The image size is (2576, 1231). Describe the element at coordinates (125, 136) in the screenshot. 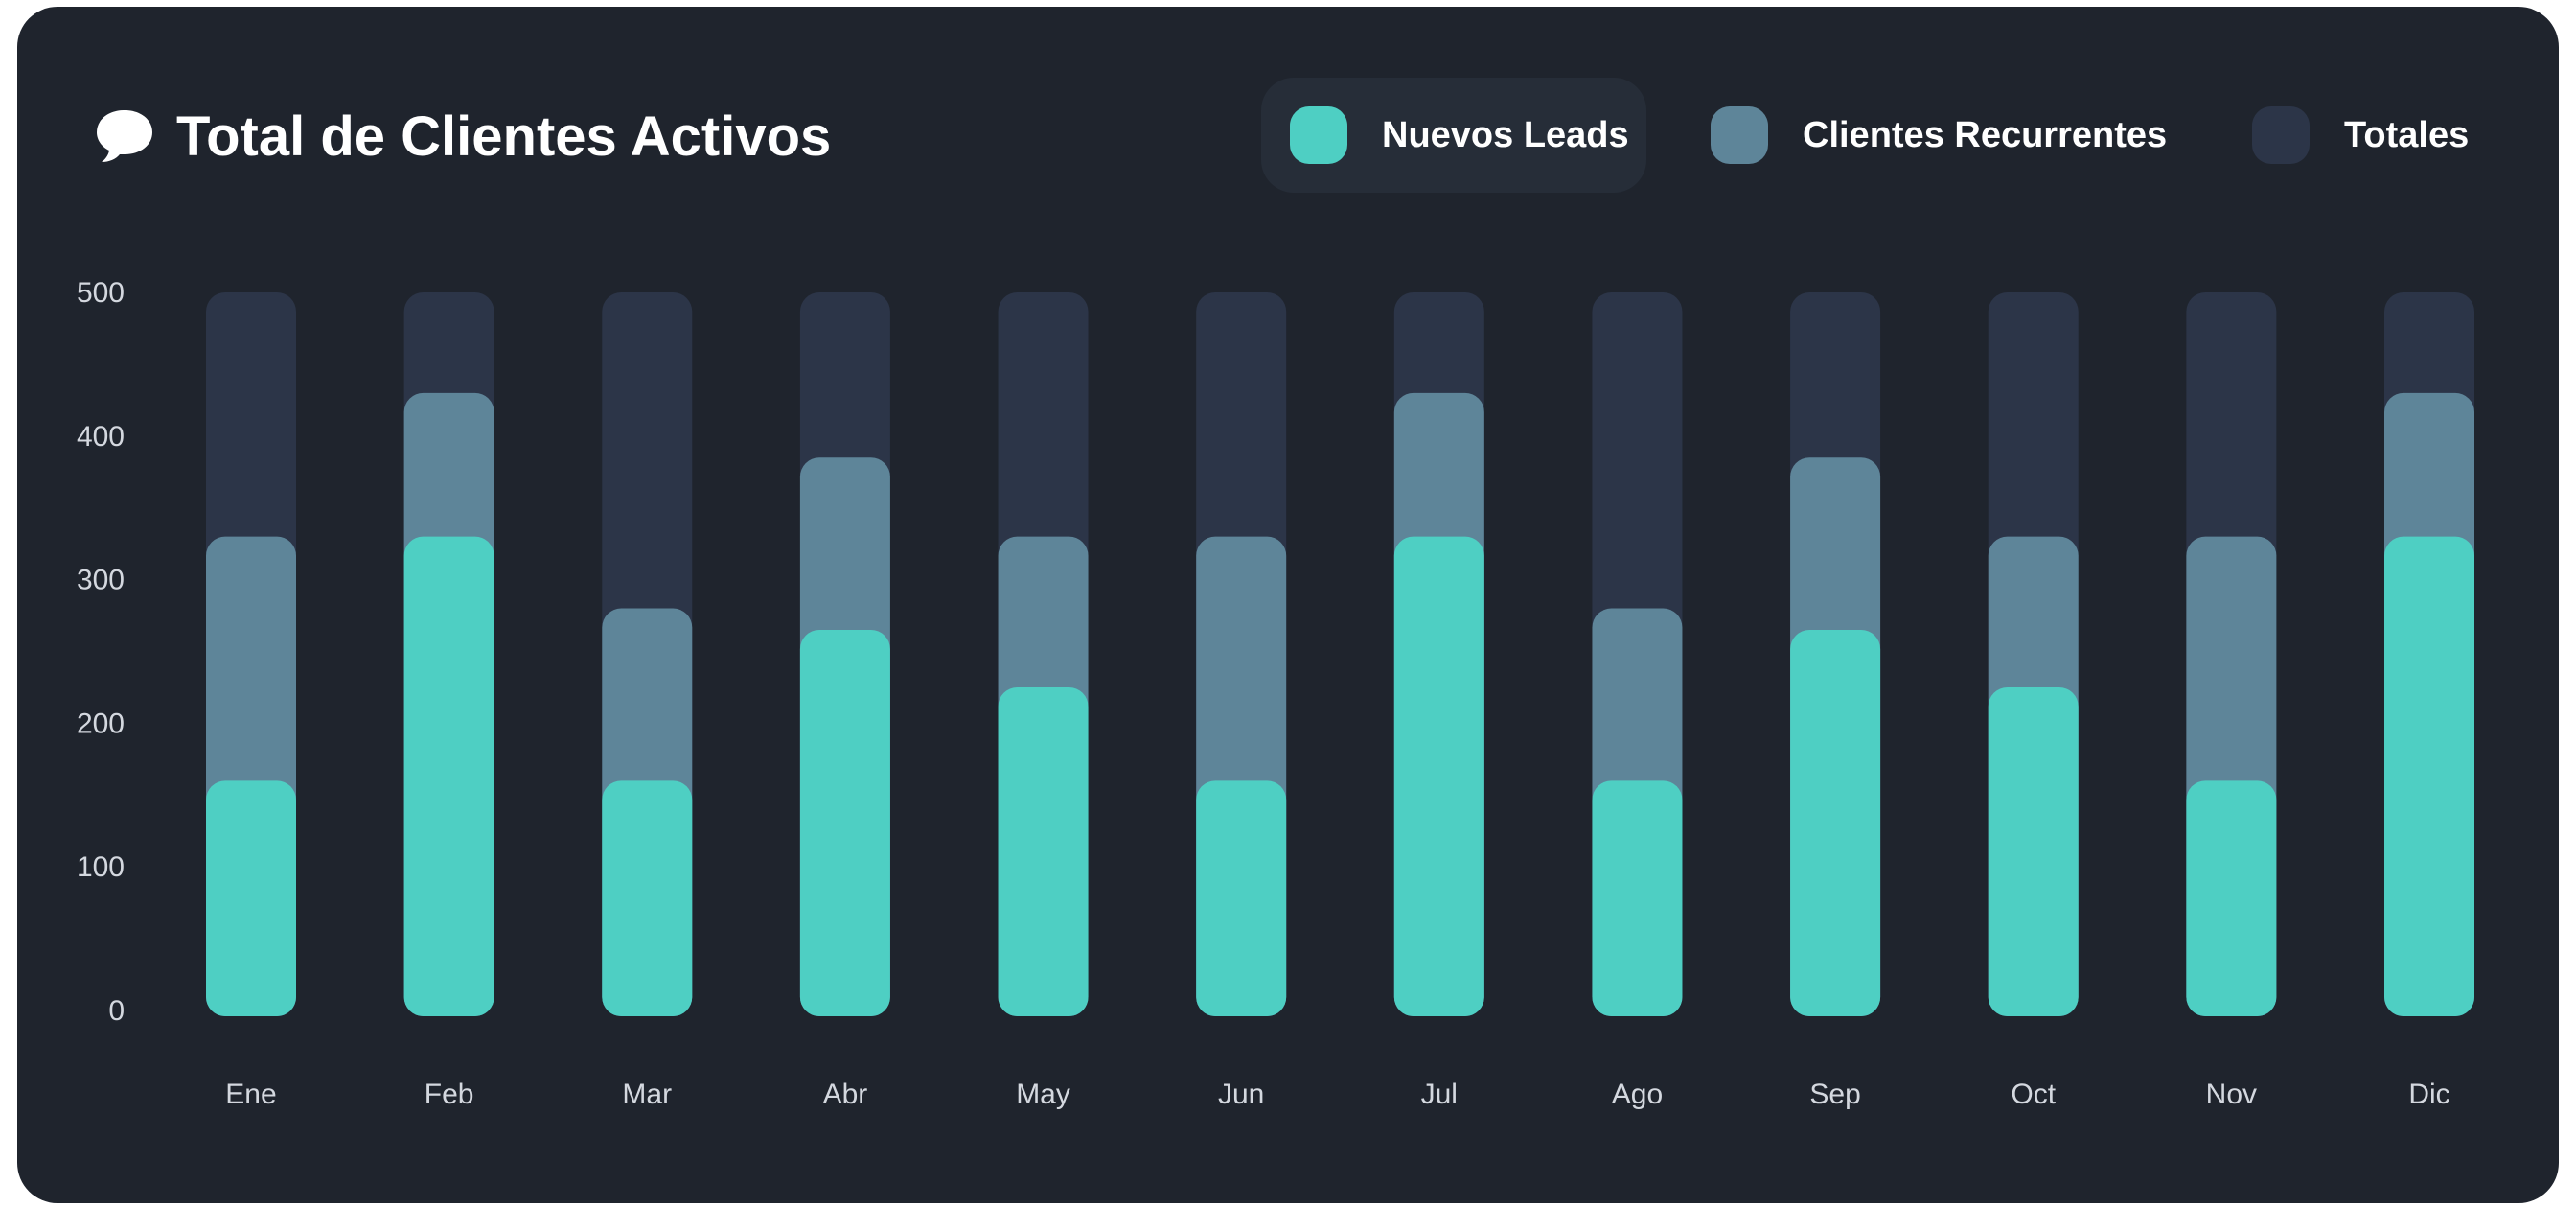

I see `speech-bubble-icon` at that location.